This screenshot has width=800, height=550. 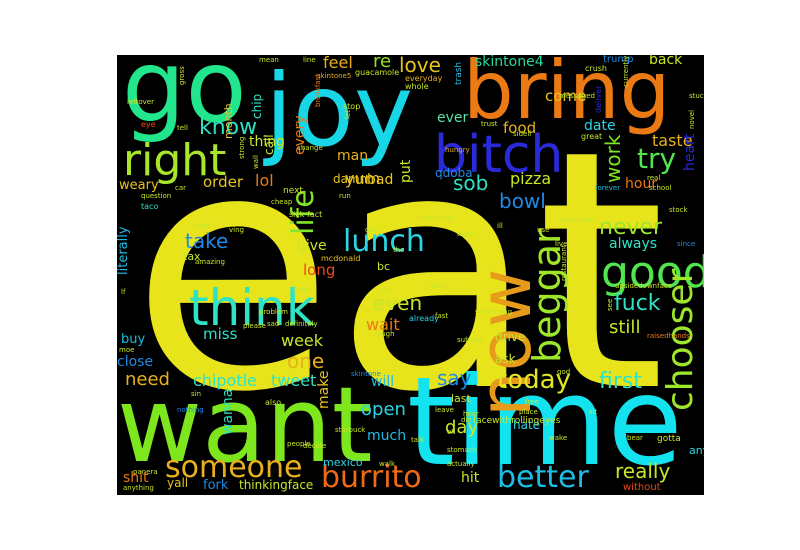 I want to click on word: hear, so click(x=471, y=414).